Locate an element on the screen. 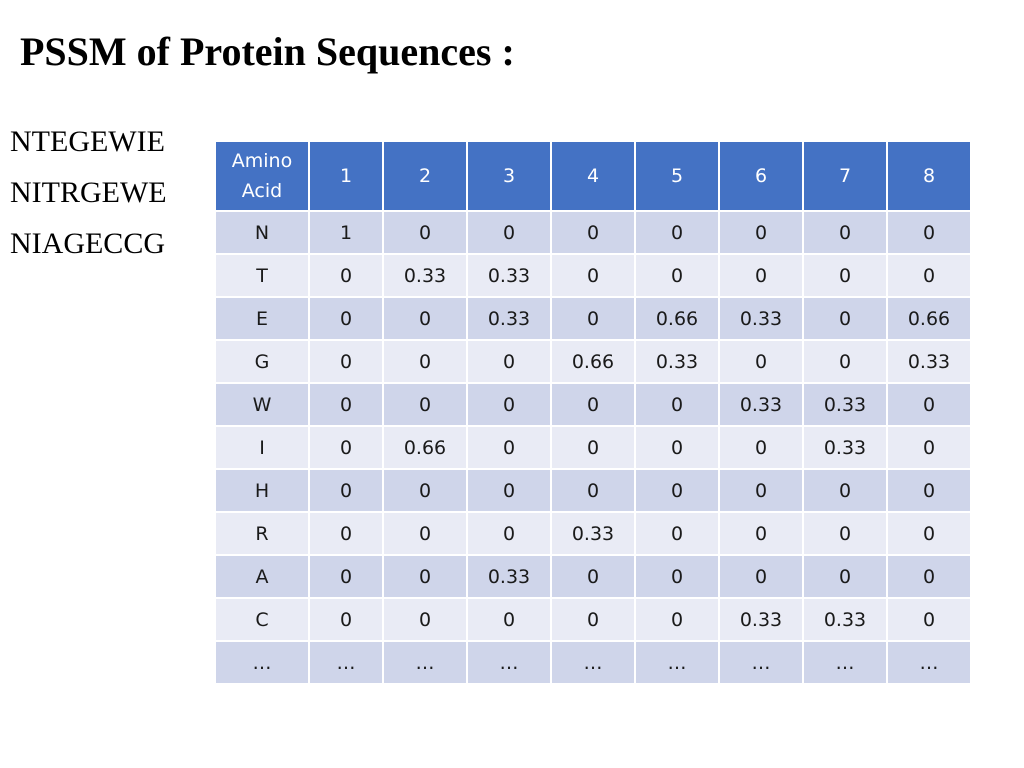 Image resolution: width=1024 pixels, height=768 pixels. slide-title: PSSM of Protein Sequences : is located at coordinates (267, 51).